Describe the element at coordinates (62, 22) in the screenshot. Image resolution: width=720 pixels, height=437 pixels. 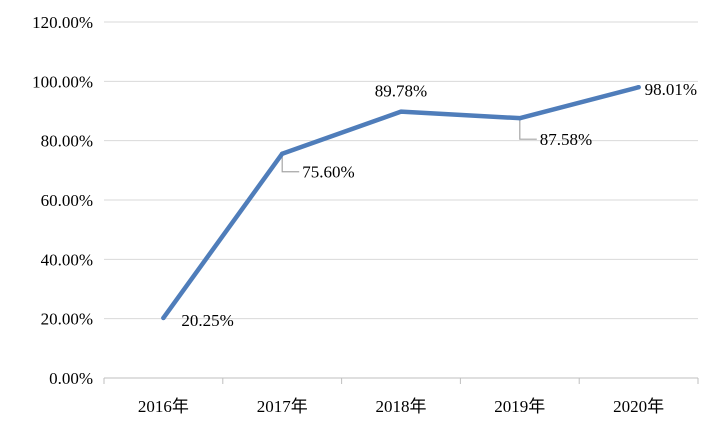
I see `y-tick-label: 120.00%` at that location.